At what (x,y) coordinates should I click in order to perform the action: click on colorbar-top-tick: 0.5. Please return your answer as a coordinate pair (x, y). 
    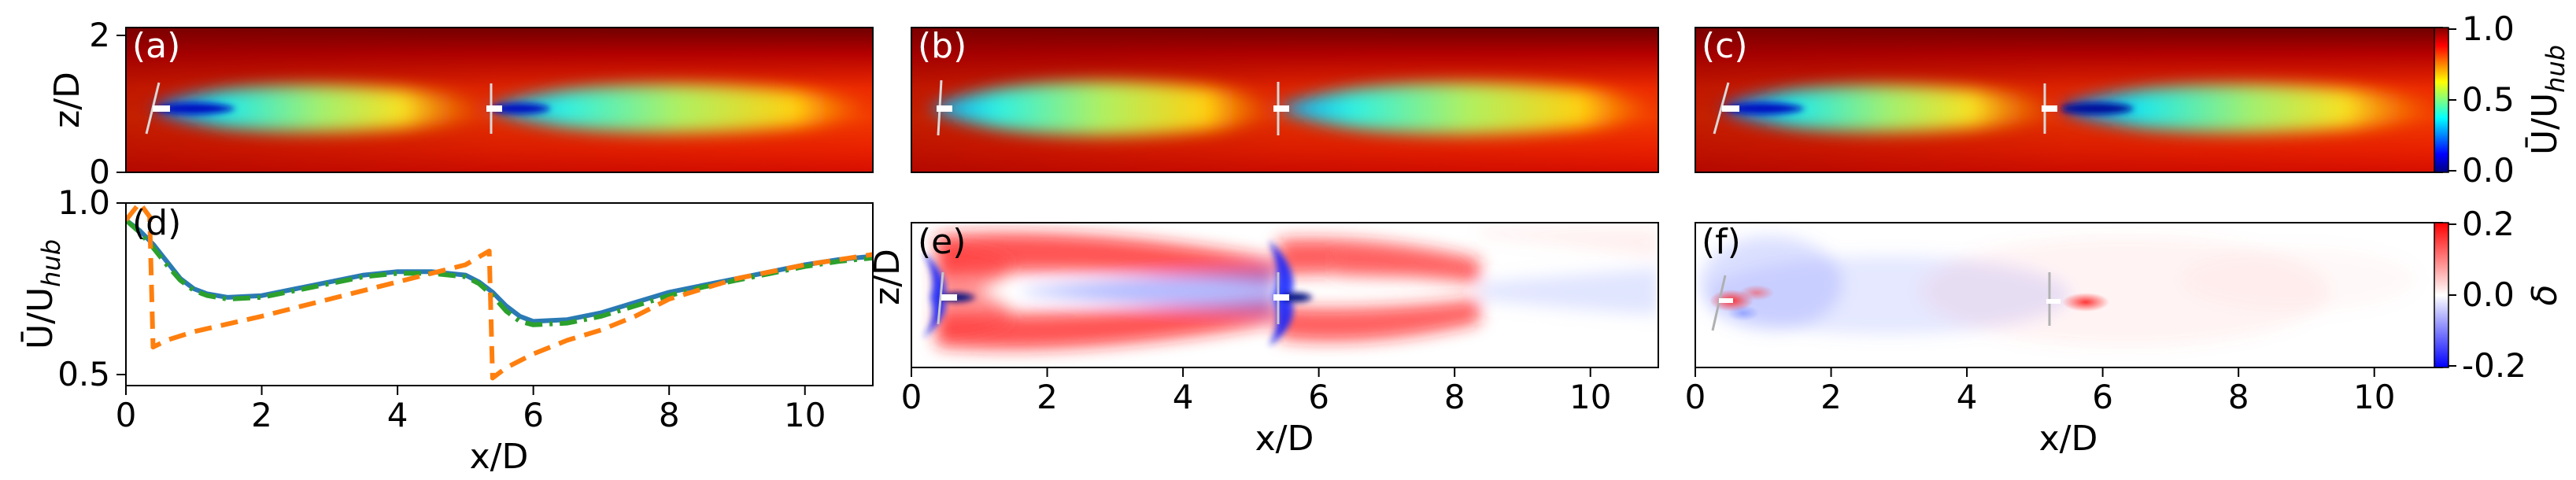
    Looking at the image, I should click on (2488, 99).